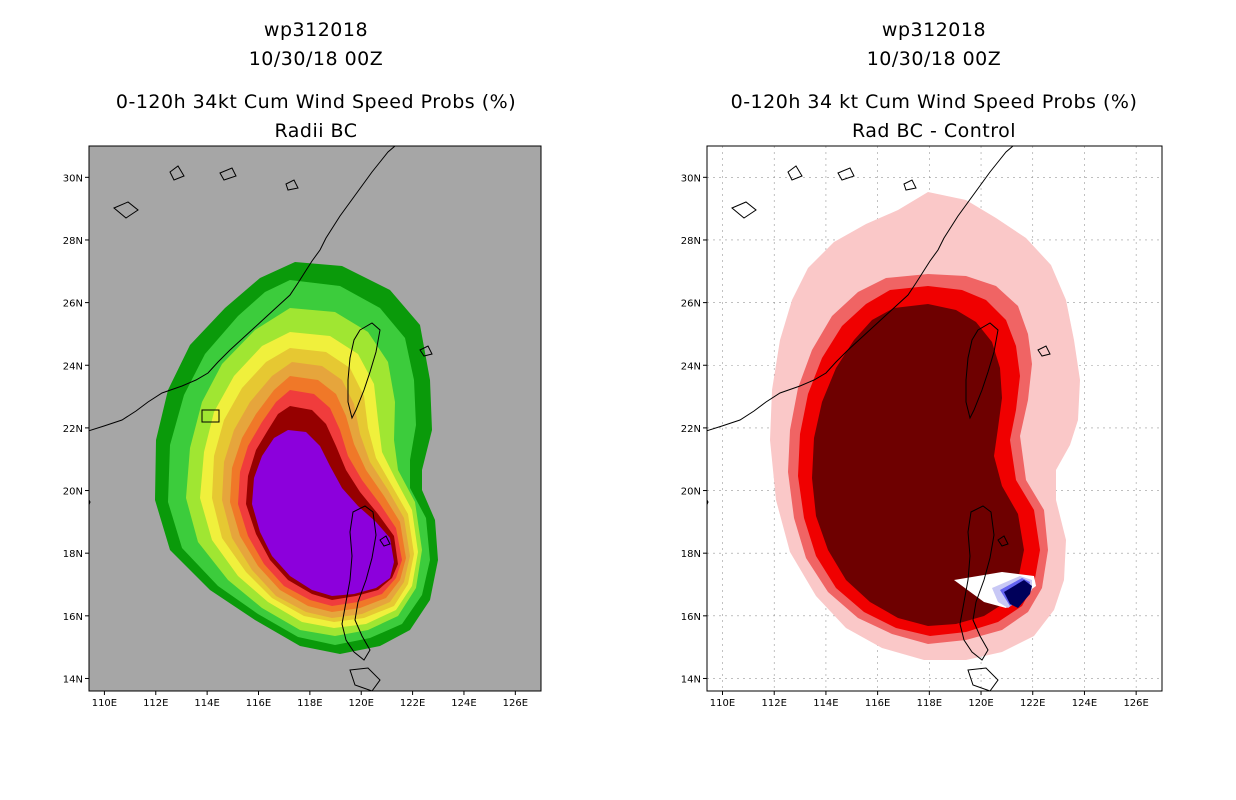 Image resolution: width=1236 pixels, height=800 pixels. Describe the element at coordinates (774, 703) in the screenshot. I see `right-lon-label: 112E` at that location.